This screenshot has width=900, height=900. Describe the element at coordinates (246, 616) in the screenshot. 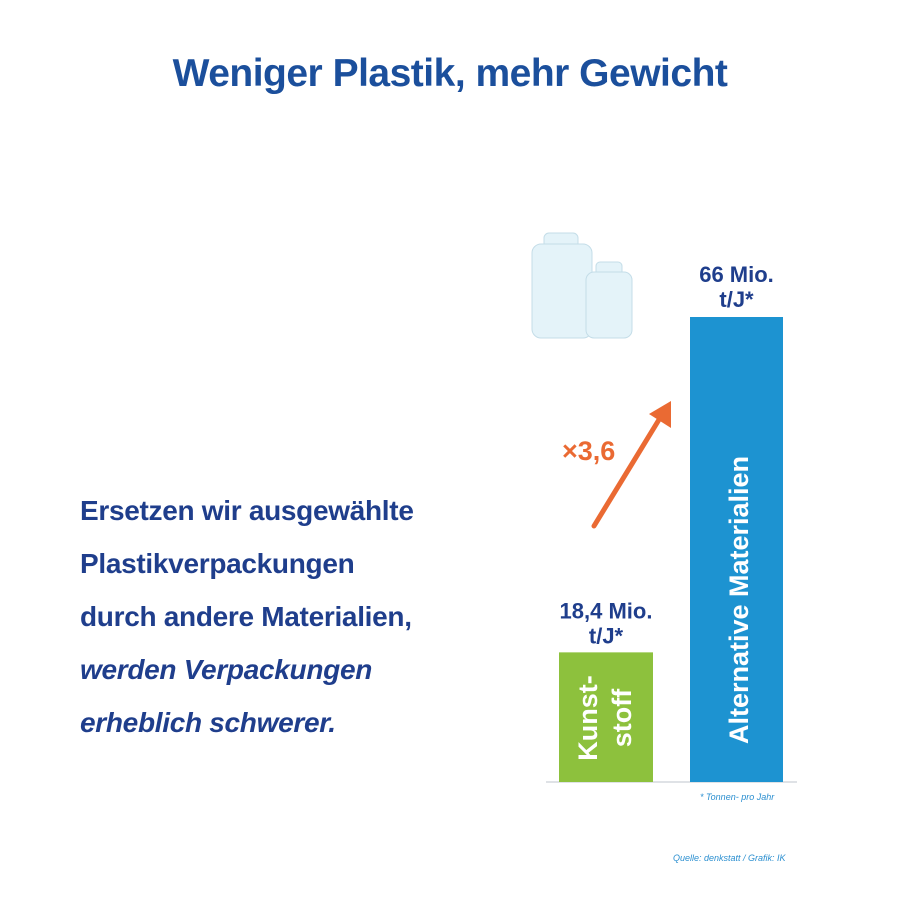

I see `body-line: durch andere Materialien,` at that location.